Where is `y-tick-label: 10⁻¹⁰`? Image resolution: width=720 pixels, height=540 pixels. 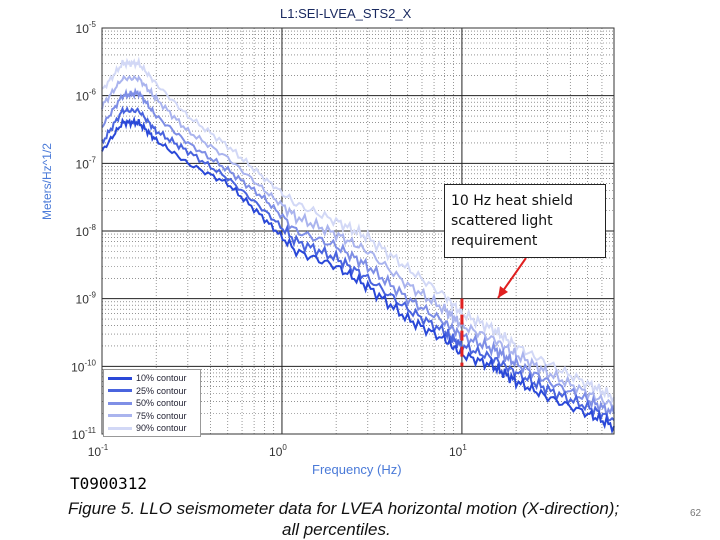
y-tick-label: 10⁻¹⁰ is located at coordinates (83, 366).